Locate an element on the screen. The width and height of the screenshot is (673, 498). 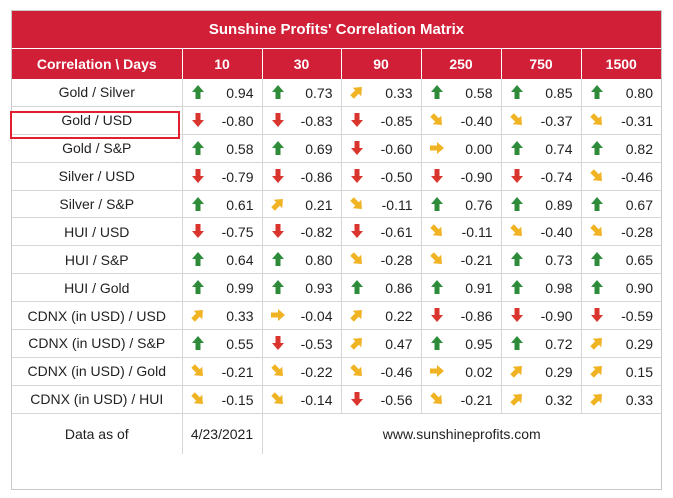
correlation-value: 0.67 is located at coordinates (639, 204).